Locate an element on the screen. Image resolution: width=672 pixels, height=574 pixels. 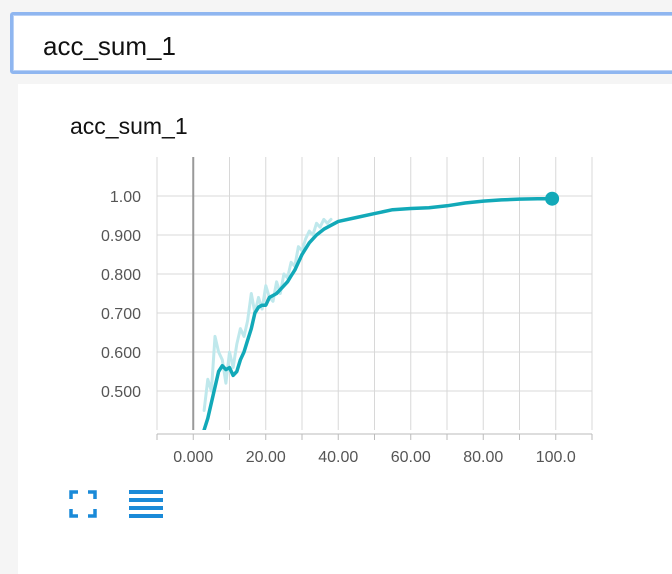
x-tick-label: 0.000 is located at coordinates (193, 457).